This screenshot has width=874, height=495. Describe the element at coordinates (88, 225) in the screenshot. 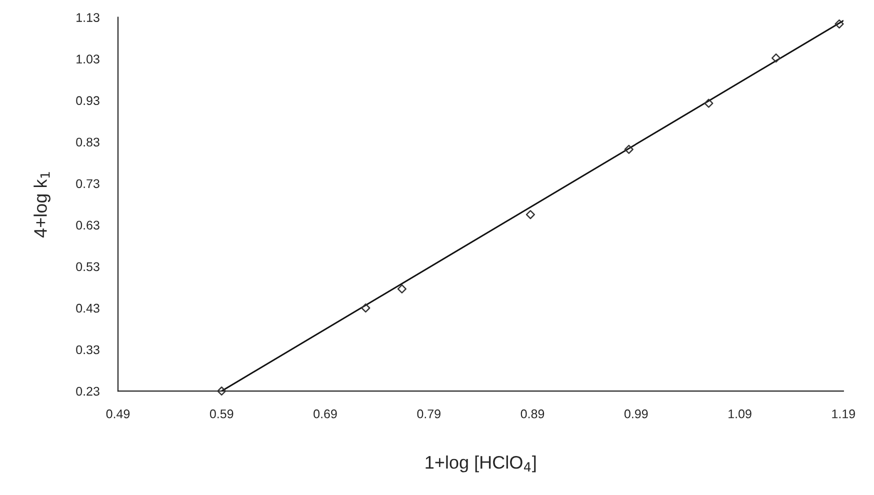

I see `y-tick-label: 0.63` at that location.